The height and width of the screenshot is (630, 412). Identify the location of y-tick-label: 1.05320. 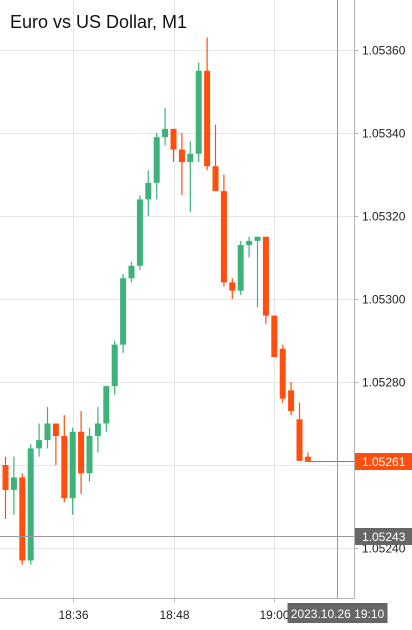
(384, 217).